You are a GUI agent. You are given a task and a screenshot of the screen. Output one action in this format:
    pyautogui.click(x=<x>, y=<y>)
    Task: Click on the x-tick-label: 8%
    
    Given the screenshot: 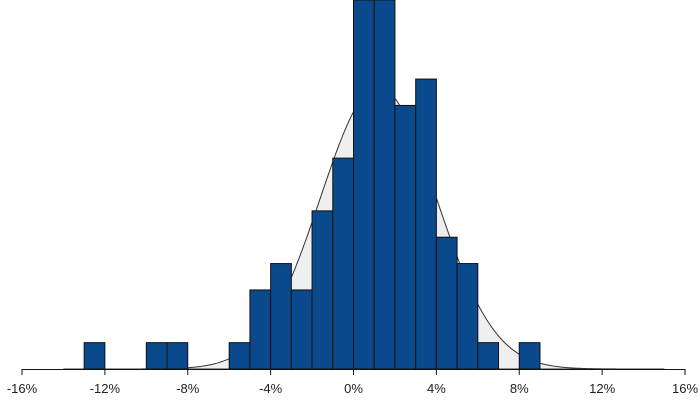 What is the action you would take?
    pyautogui.click(x=519, y=388)
    